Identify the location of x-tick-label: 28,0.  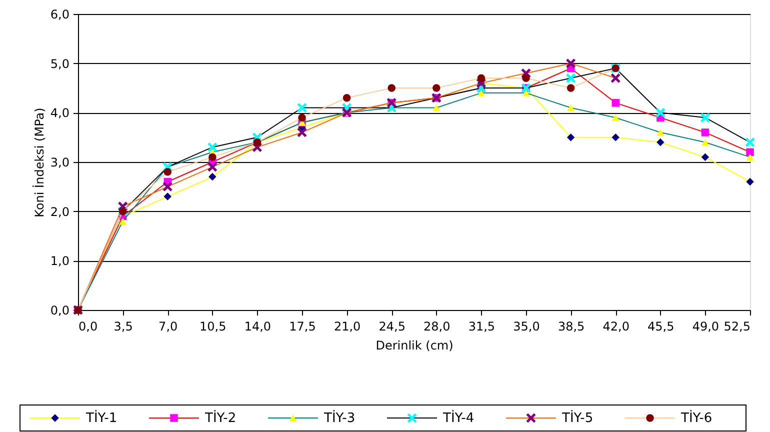
(437, 327).